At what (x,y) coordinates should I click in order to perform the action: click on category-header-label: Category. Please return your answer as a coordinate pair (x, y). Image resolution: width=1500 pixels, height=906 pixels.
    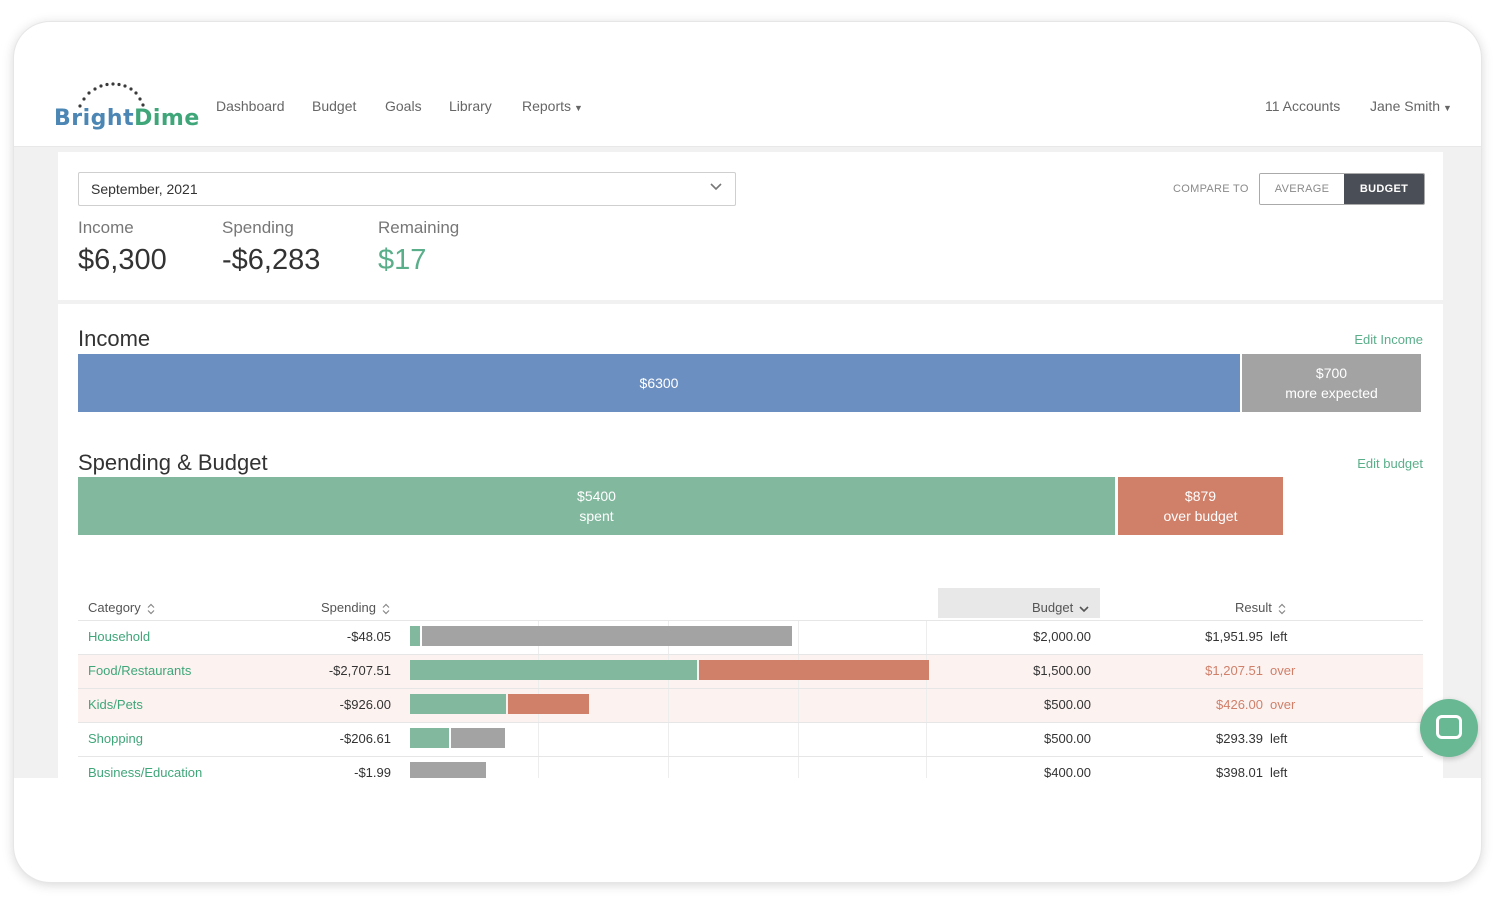
    Looking at the image, I should click on (114, 607).